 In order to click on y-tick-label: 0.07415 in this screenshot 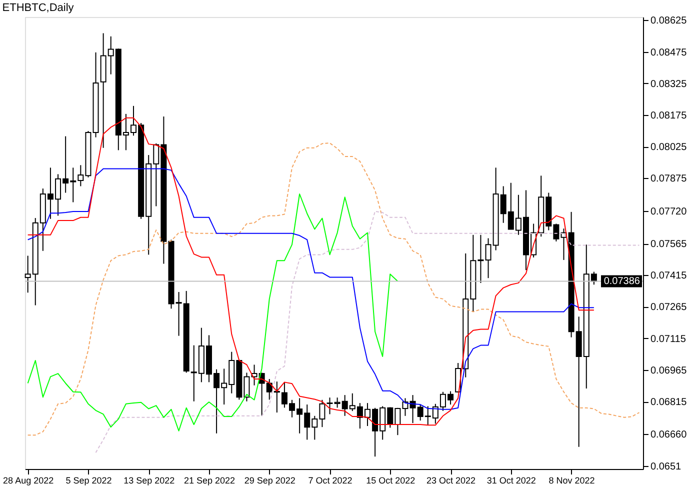, I will do `click(669, 276)`.